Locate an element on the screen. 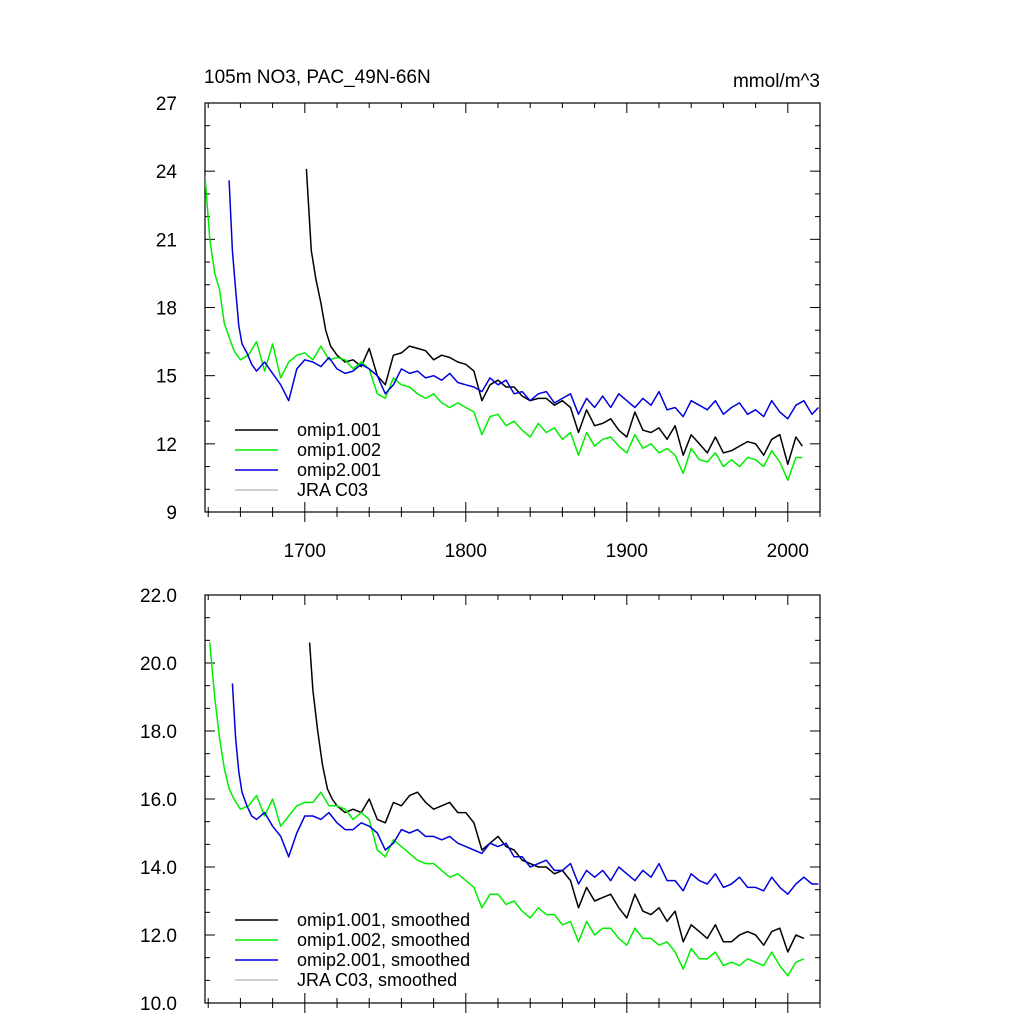 The width and height of the screenshot is (1024, 1024). y-tick-label: 21 is located at coordinates (166, 240).